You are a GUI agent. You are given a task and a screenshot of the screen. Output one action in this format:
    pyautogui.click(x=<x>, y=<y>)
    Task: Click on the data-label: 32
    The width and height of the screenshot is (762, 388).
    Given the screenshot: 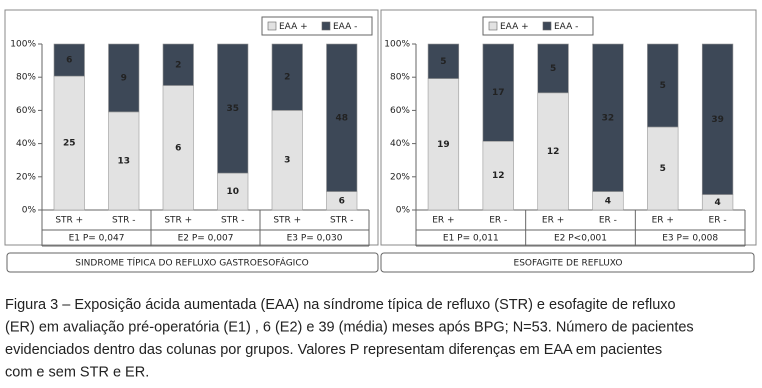 What is the action you would take?
    pyautogui.click(x=608, y=118)
    